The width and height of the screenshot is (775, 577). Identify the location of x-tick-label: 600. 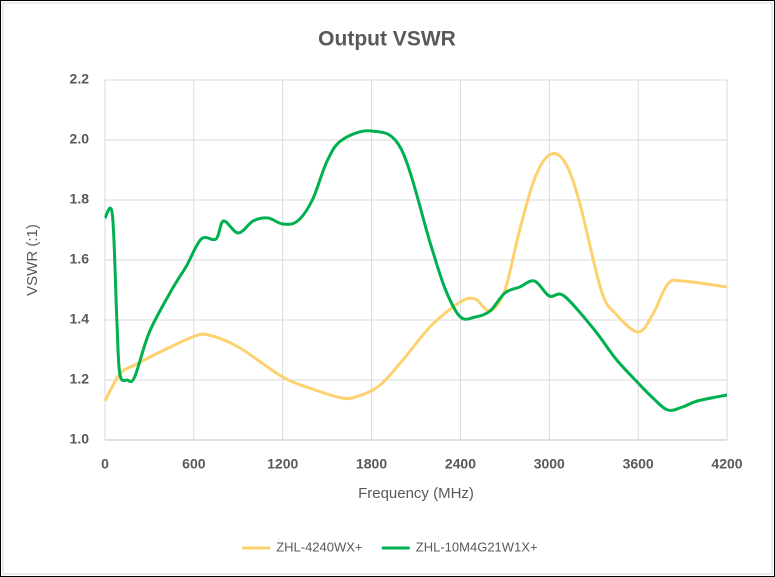
(194, 464).